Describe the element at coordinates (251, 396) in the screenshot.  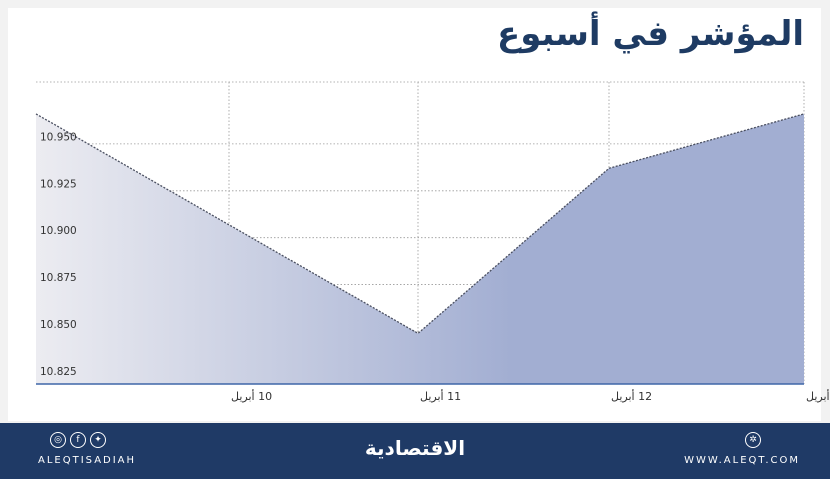
I see `x-tick-label: 10 أبريل` at that location.